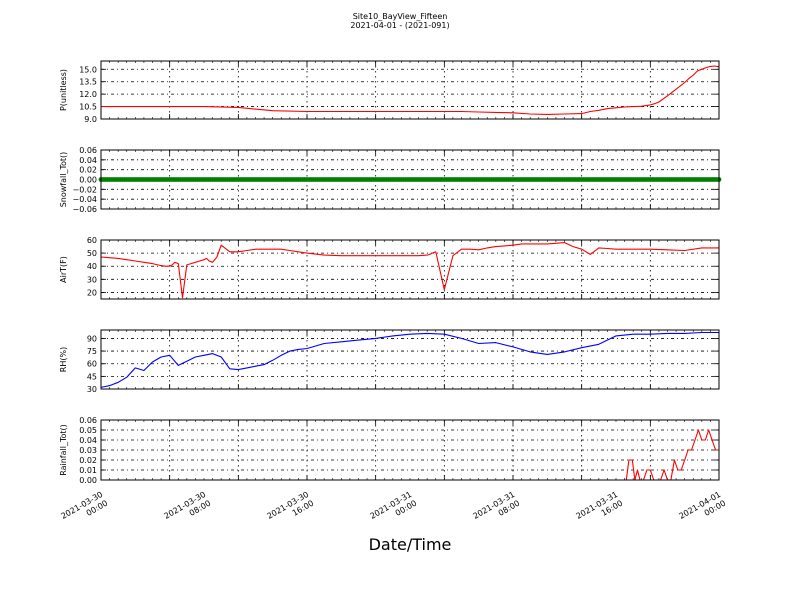 This screenshot has width=800, height=600. What do you see at coordinates (63, 450) in the screenshot?
I see `y-axis-label: Rainfall_Tot()` at bounding box center [63, 450].